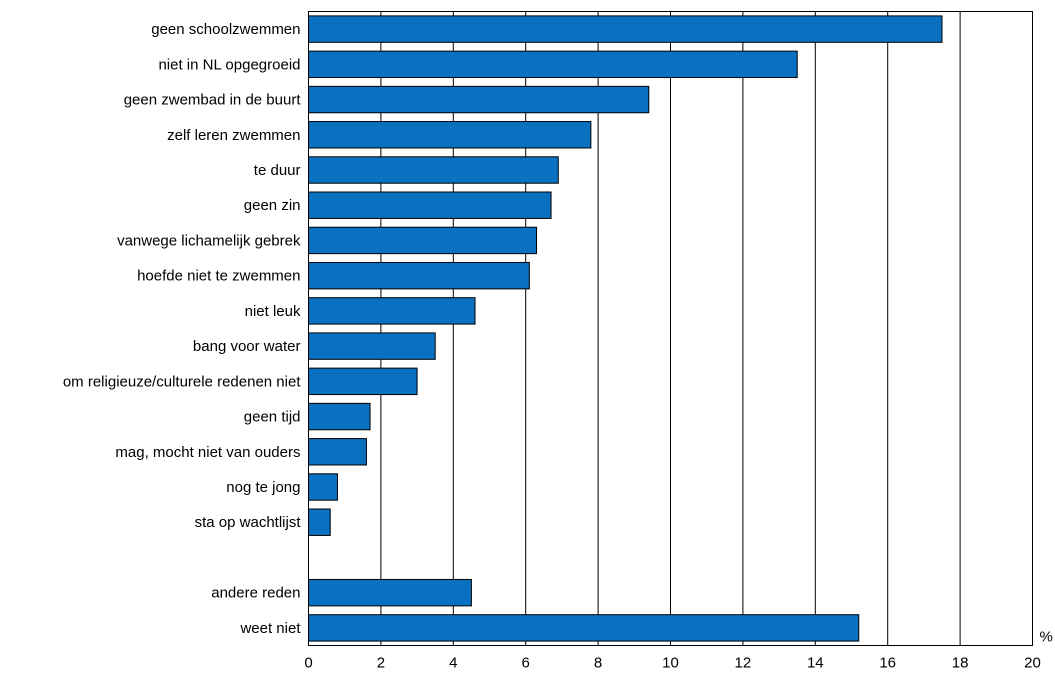 This screenshot has width=1055, height=679. What do you see at coordinates (233, 135) in the screenshot?
I see `category-label: zelf leren zwemmen` at bounding box center [233, 135].